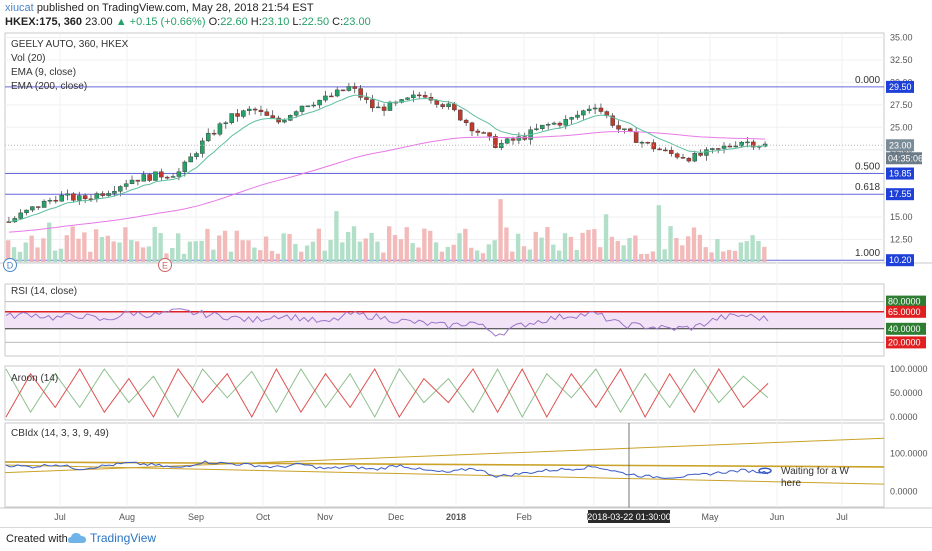 This screenshot has width=932, height=551. What do you see at coordinates (112, 538) in the screenshot?
I see `tradingview-logo: TradingView` at bounding box center [112, 538].